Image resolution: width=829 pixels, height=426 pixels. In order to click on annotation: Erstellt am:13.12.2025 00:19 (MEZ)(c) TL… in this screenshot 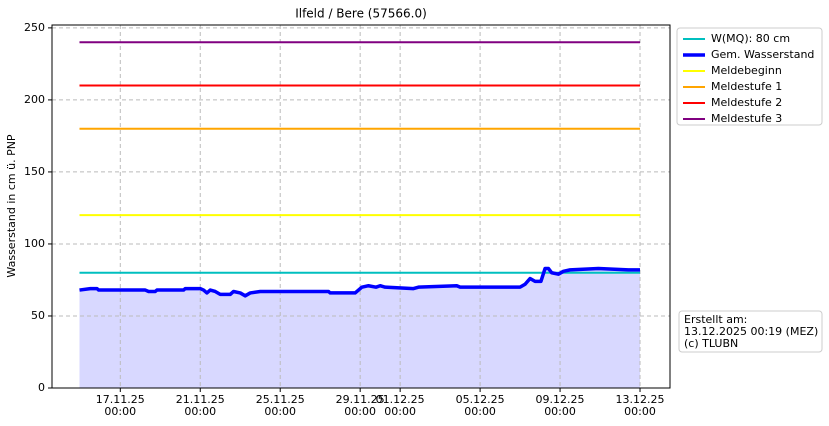, I will do `click(750, 331)`.